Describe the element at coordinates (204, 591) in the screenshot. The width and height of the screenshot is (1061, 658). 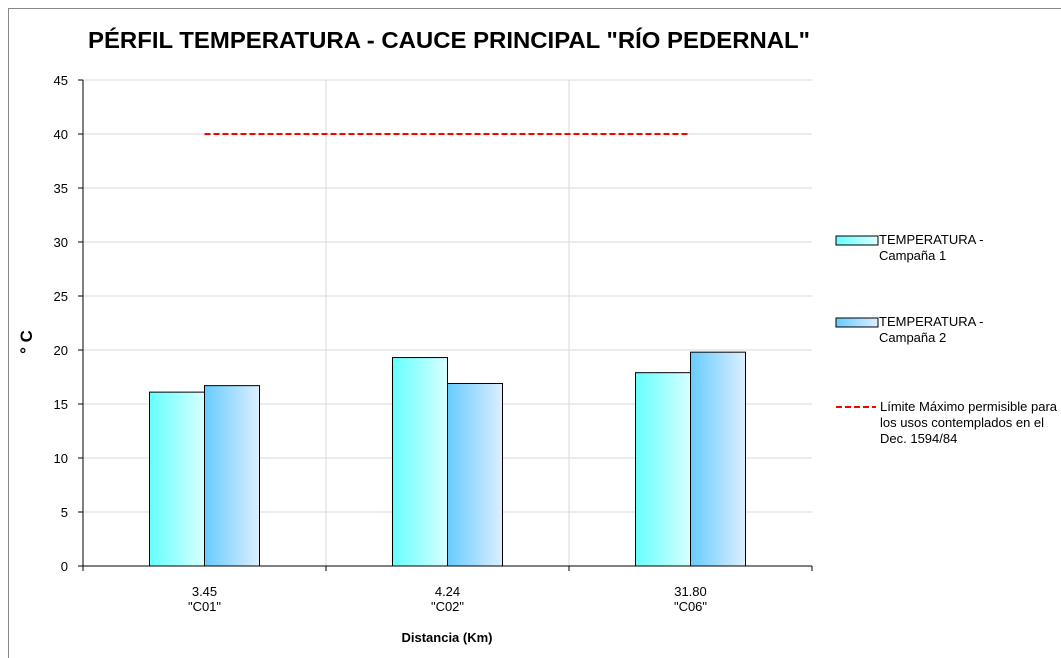
I see `x-tick-label: 3.45` at that location.